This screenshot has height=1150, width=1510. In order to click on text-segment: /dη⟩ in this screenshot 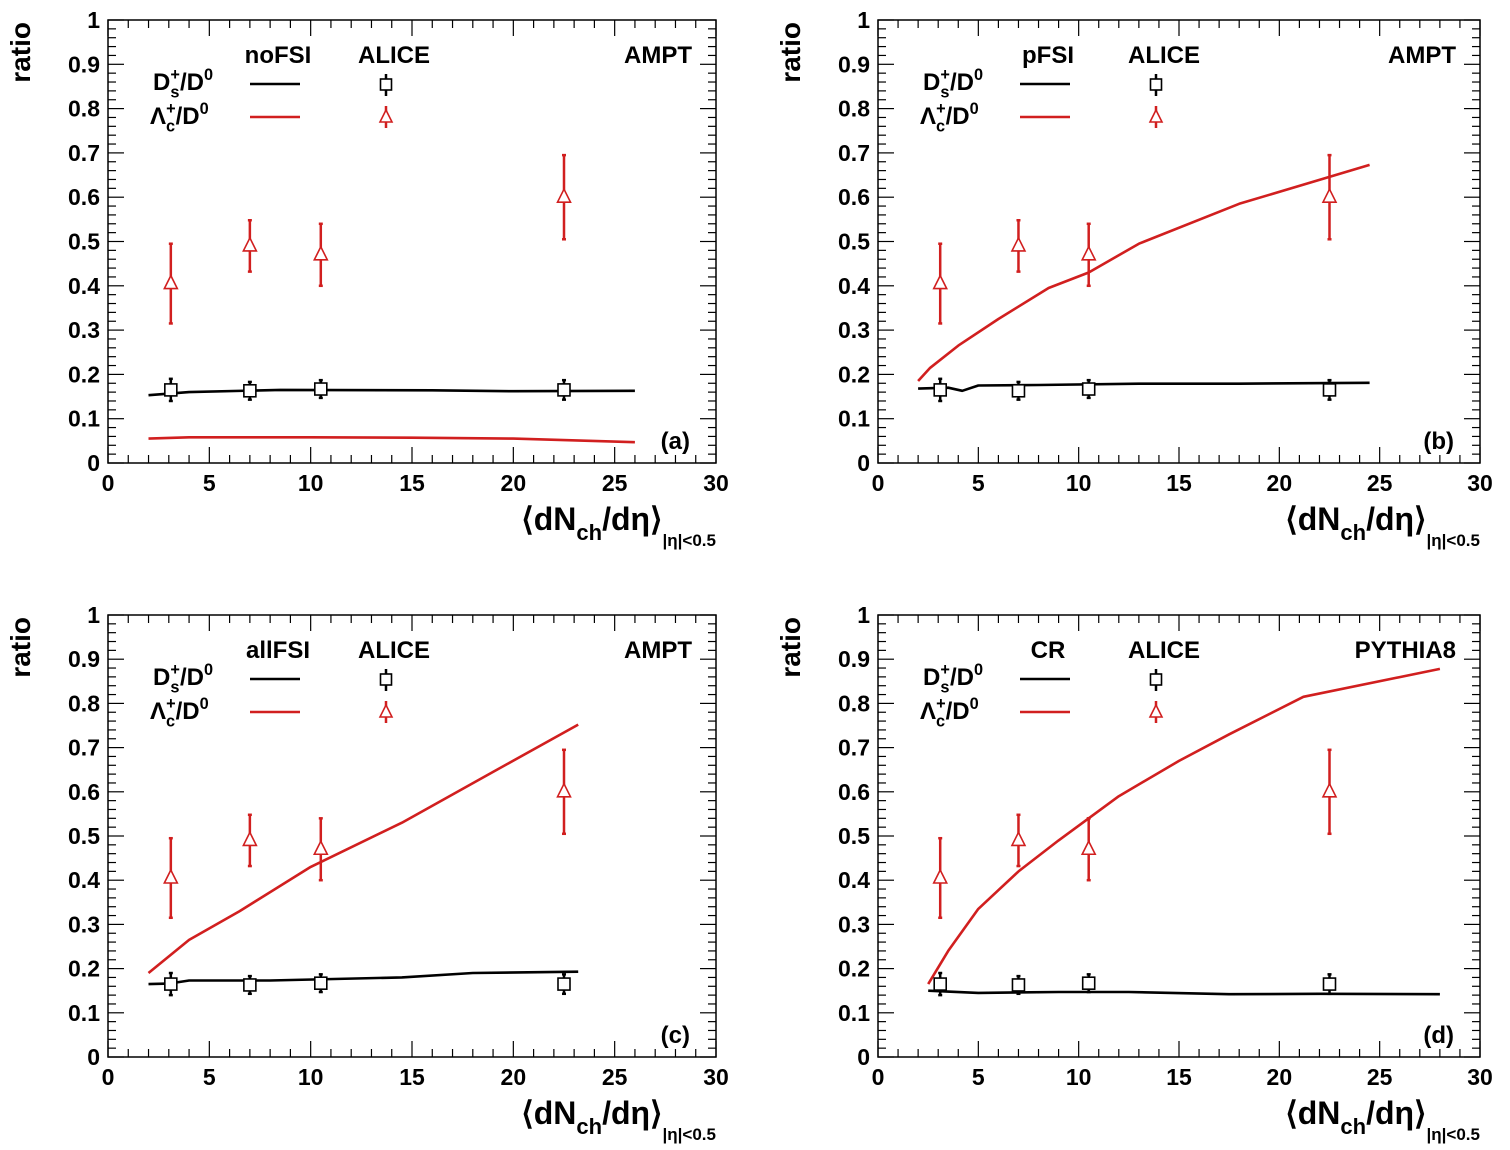, I will do `click(1396, 519)`.